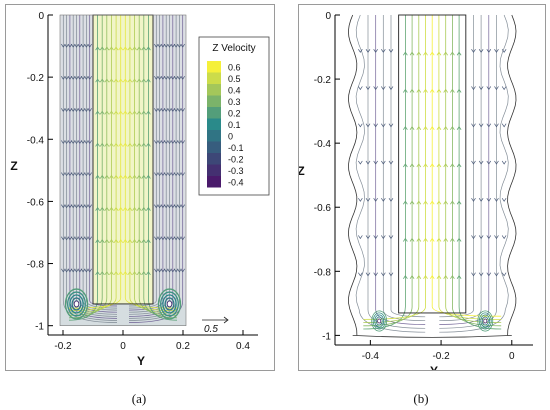 The width and height of the screenshot is (550, 410). I want to click on x-tick-label: 0.2, so click(183, 346).